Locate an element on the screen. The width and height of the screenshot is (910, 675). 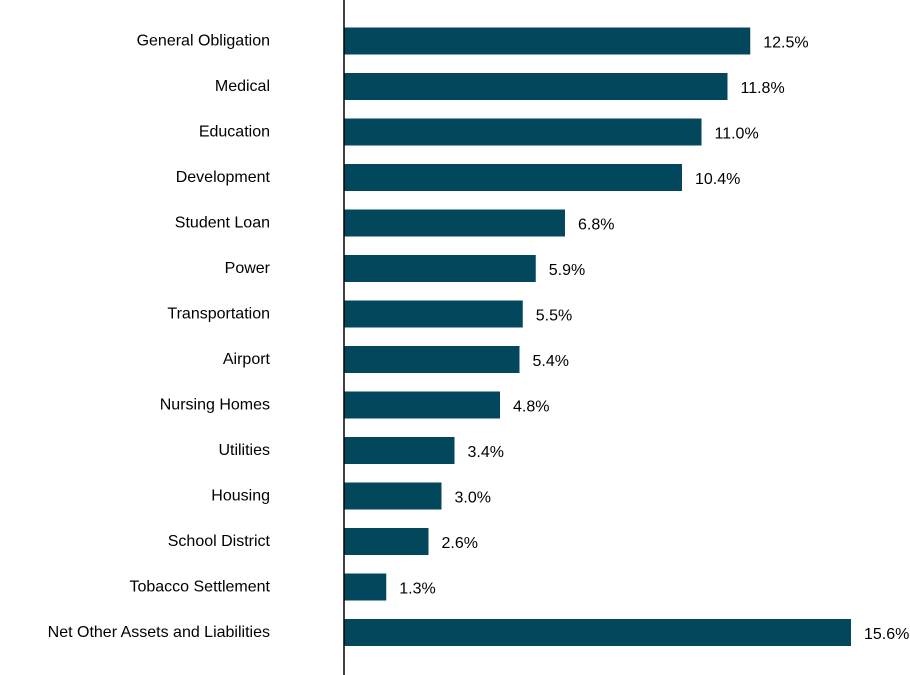
category-label: Net Other Assets and Liabilities is located at coordinates (159, 632).